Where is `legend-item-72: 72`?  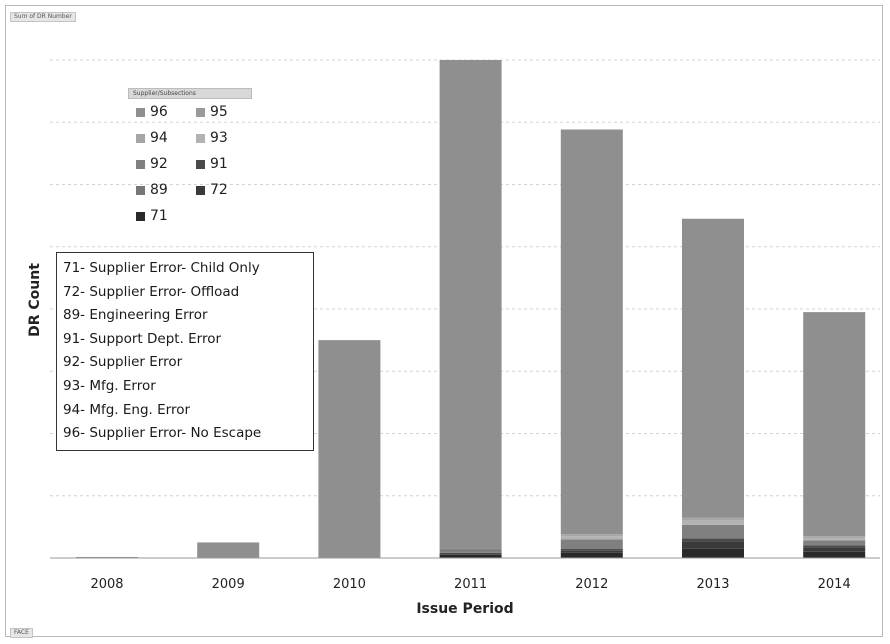 legend-item-72: 72 is located at coordinates (226, 190).